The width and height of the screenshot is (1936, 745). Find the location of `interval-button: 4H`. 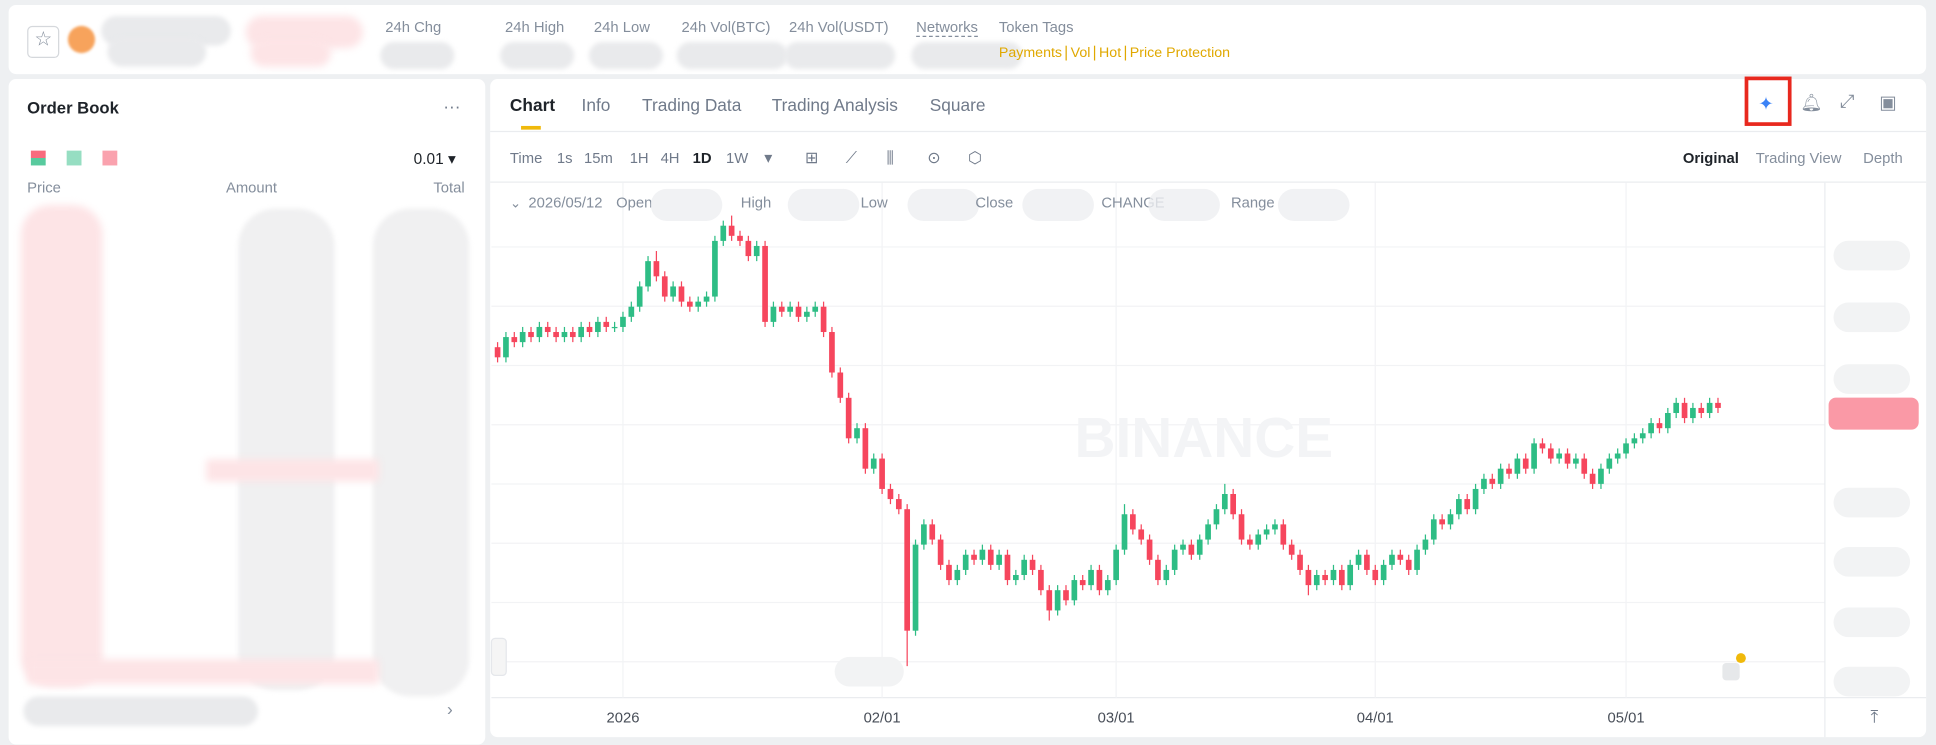

interval-button: 4H is located at coordinates (670, 158).